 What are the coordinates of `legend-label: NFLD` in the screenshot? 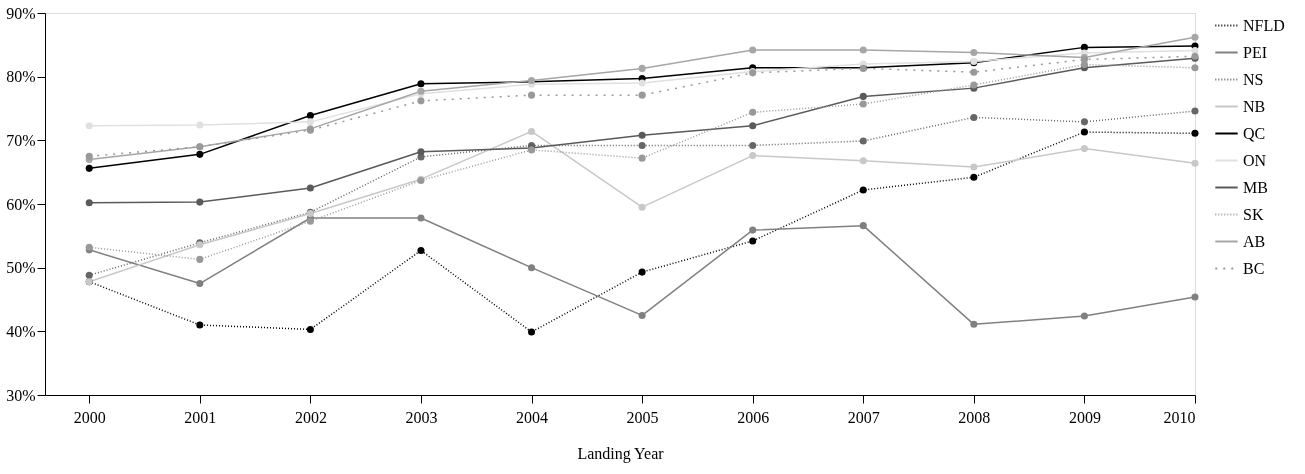 It's located at (1264, 25).